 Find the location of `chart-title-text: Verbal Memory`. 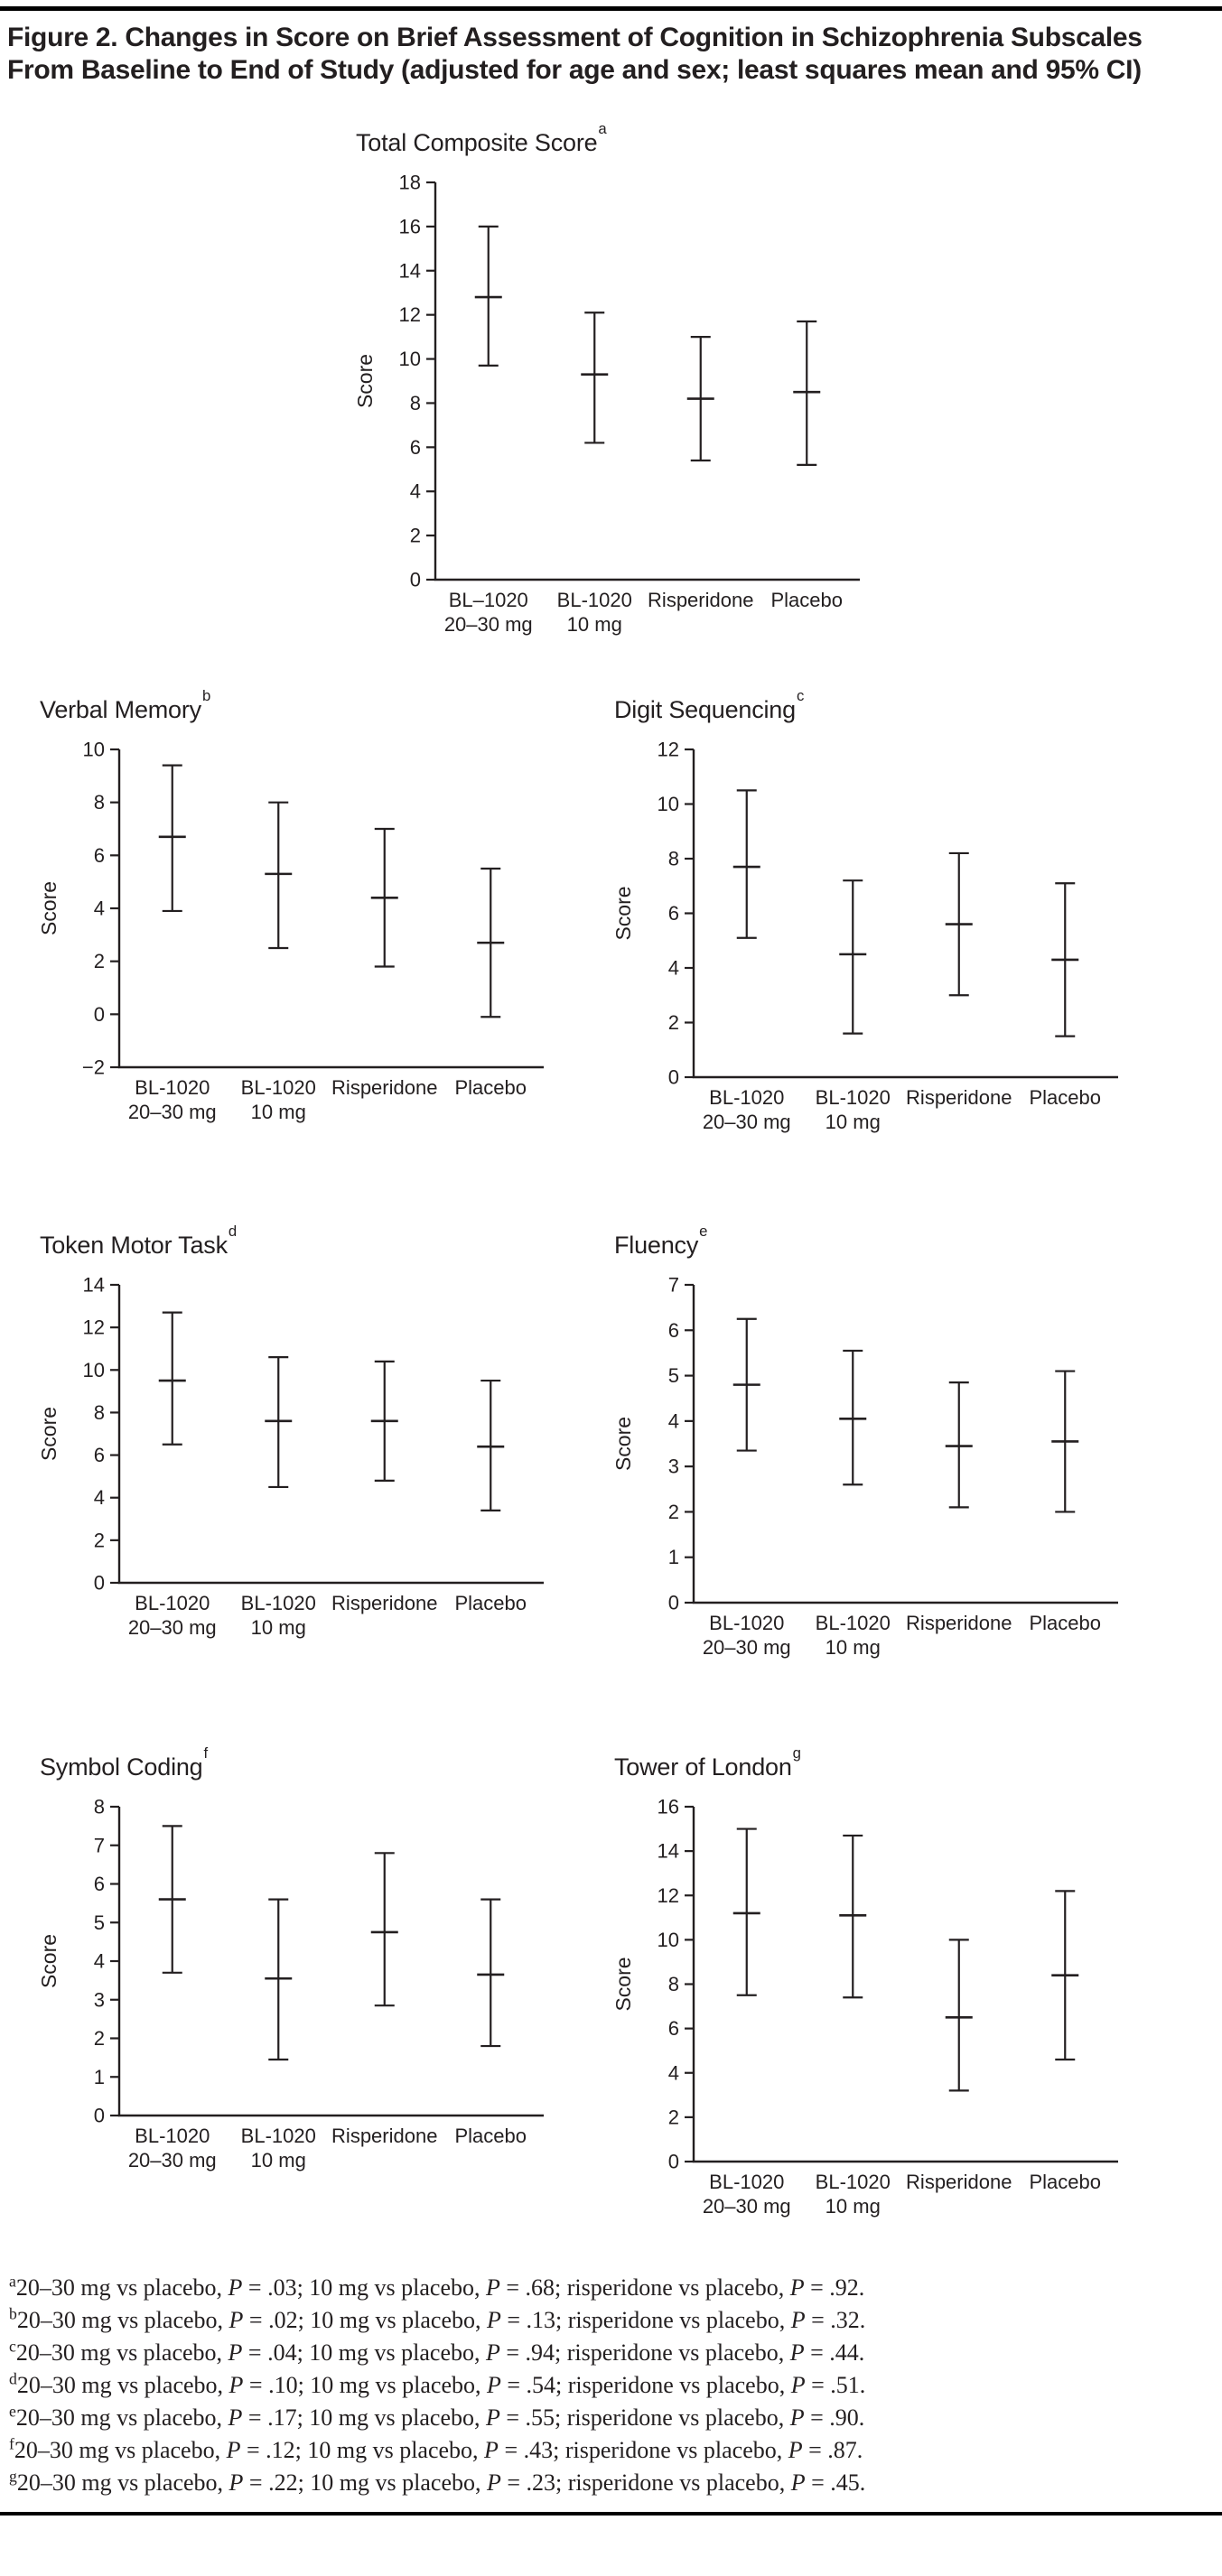

chart-title-text: Verbal Memory is located at coordinates (121, 709).